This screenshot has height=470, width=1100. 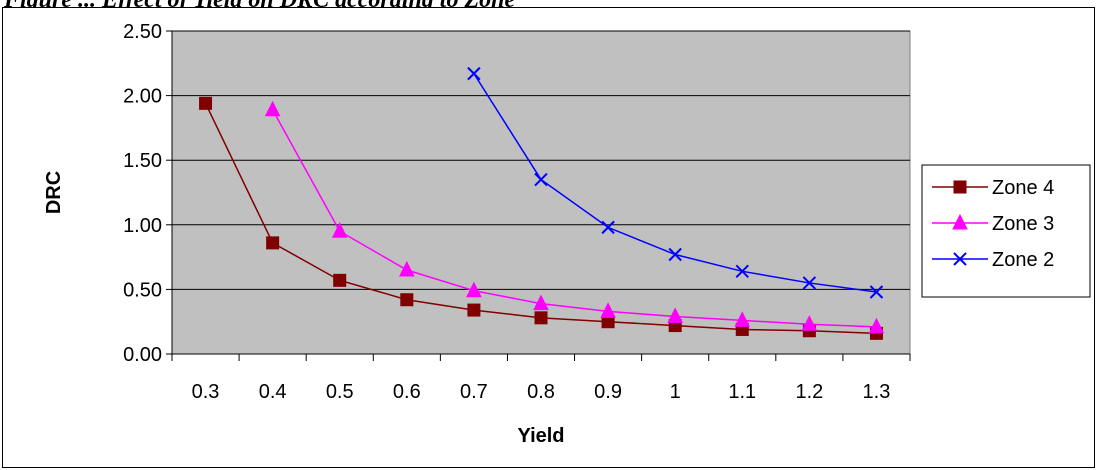 I want to click on legend-label: Zone 4, so click(x=1023, y=188).